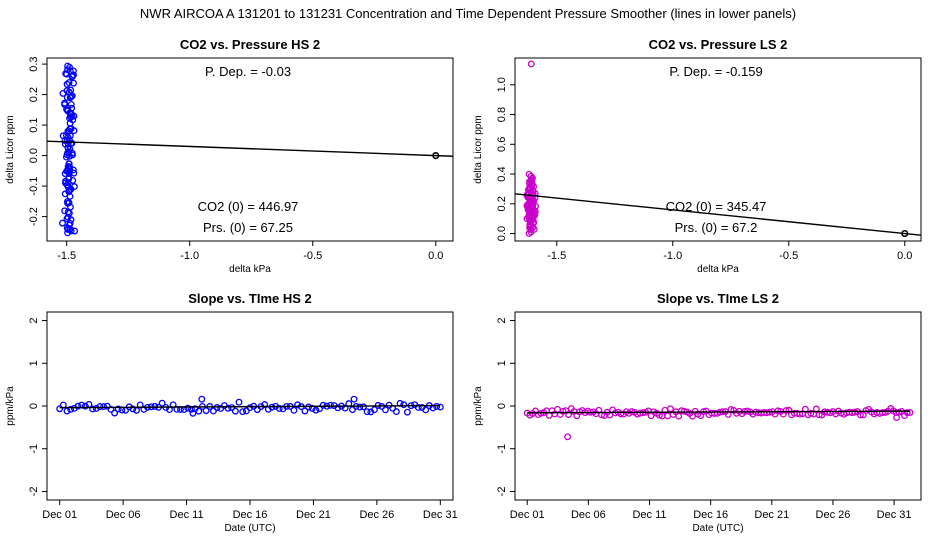 Image resolution: width=936 pixels, height=540 pixels. I want to click on y-tick-label: 1.0, so click(502, 84).